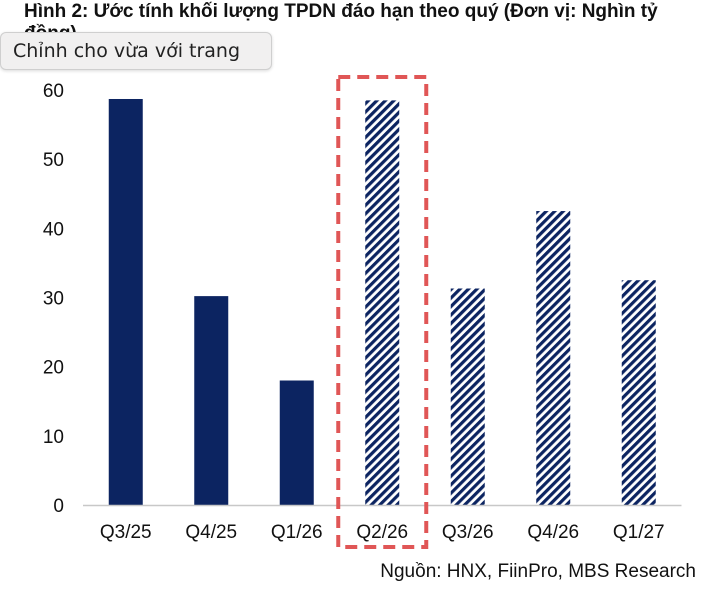  I want to click on y-axis: 0 10 20 30 40 50 60, so click(53, 299).